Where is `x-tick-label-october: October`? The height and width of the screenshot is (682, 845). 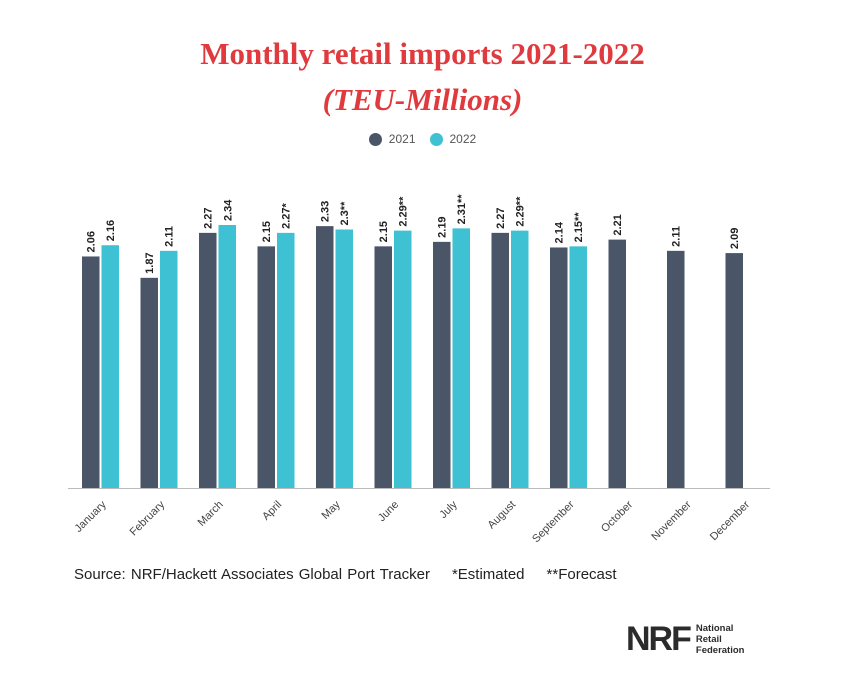
x-tick-label-october: October is located at coordinates (617, 516).